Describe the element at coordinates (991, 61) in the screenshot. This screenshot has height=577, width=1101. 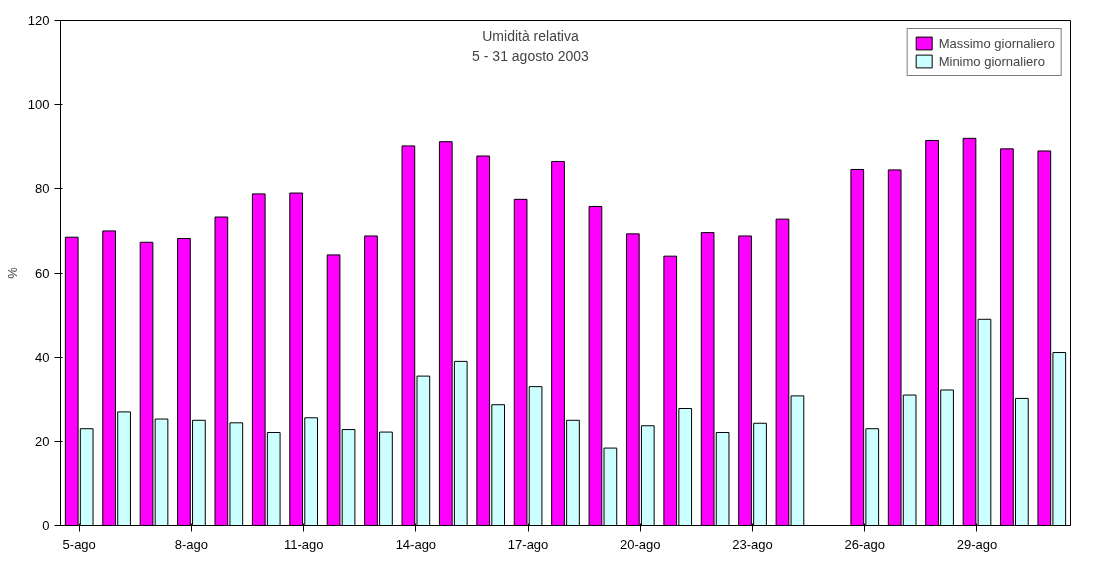
I see `legend-label: Minimo giornaliero` at that location.